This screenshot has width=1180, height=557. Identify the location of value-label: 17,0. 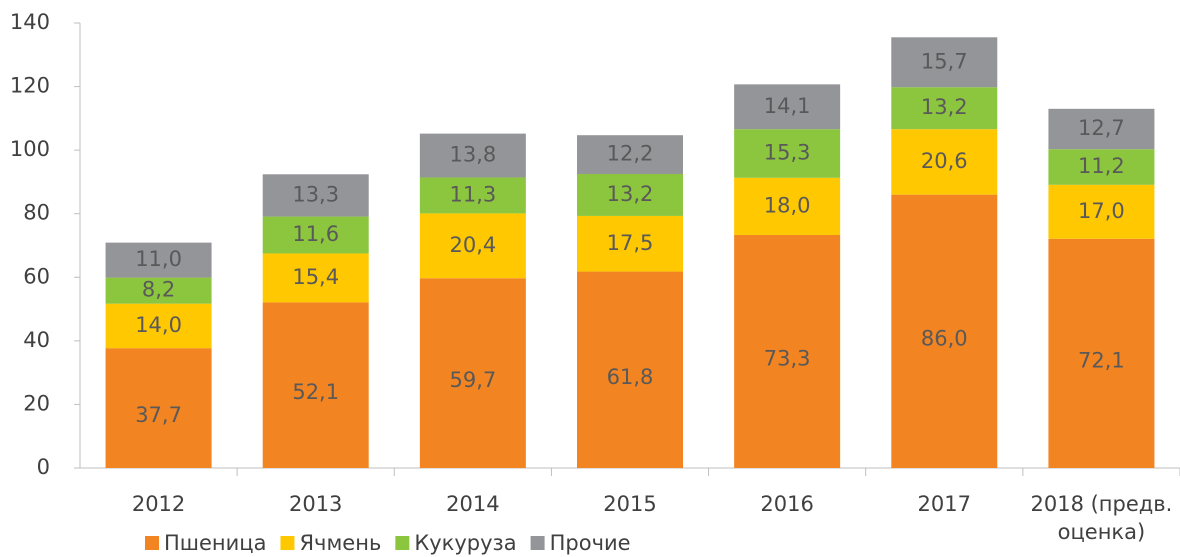
(1101, 211).